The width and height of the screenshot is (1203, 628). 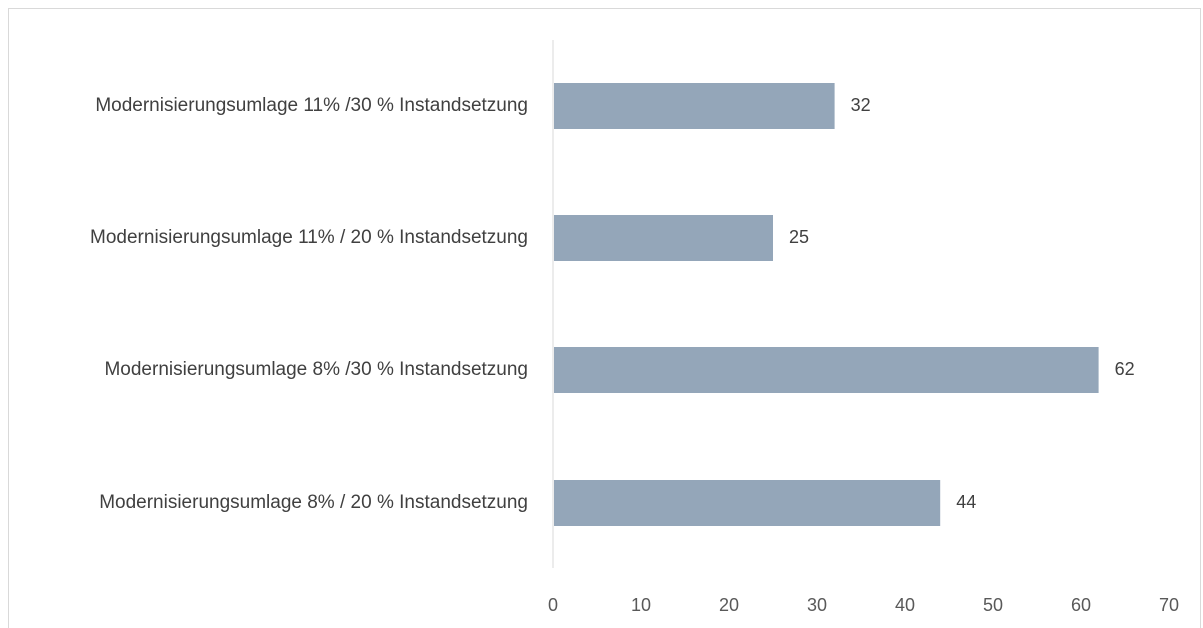 What do you see at coordinates (861, 105) in the screenshot?
I see `data-label-1: 32` at bounding box center [861, 105].